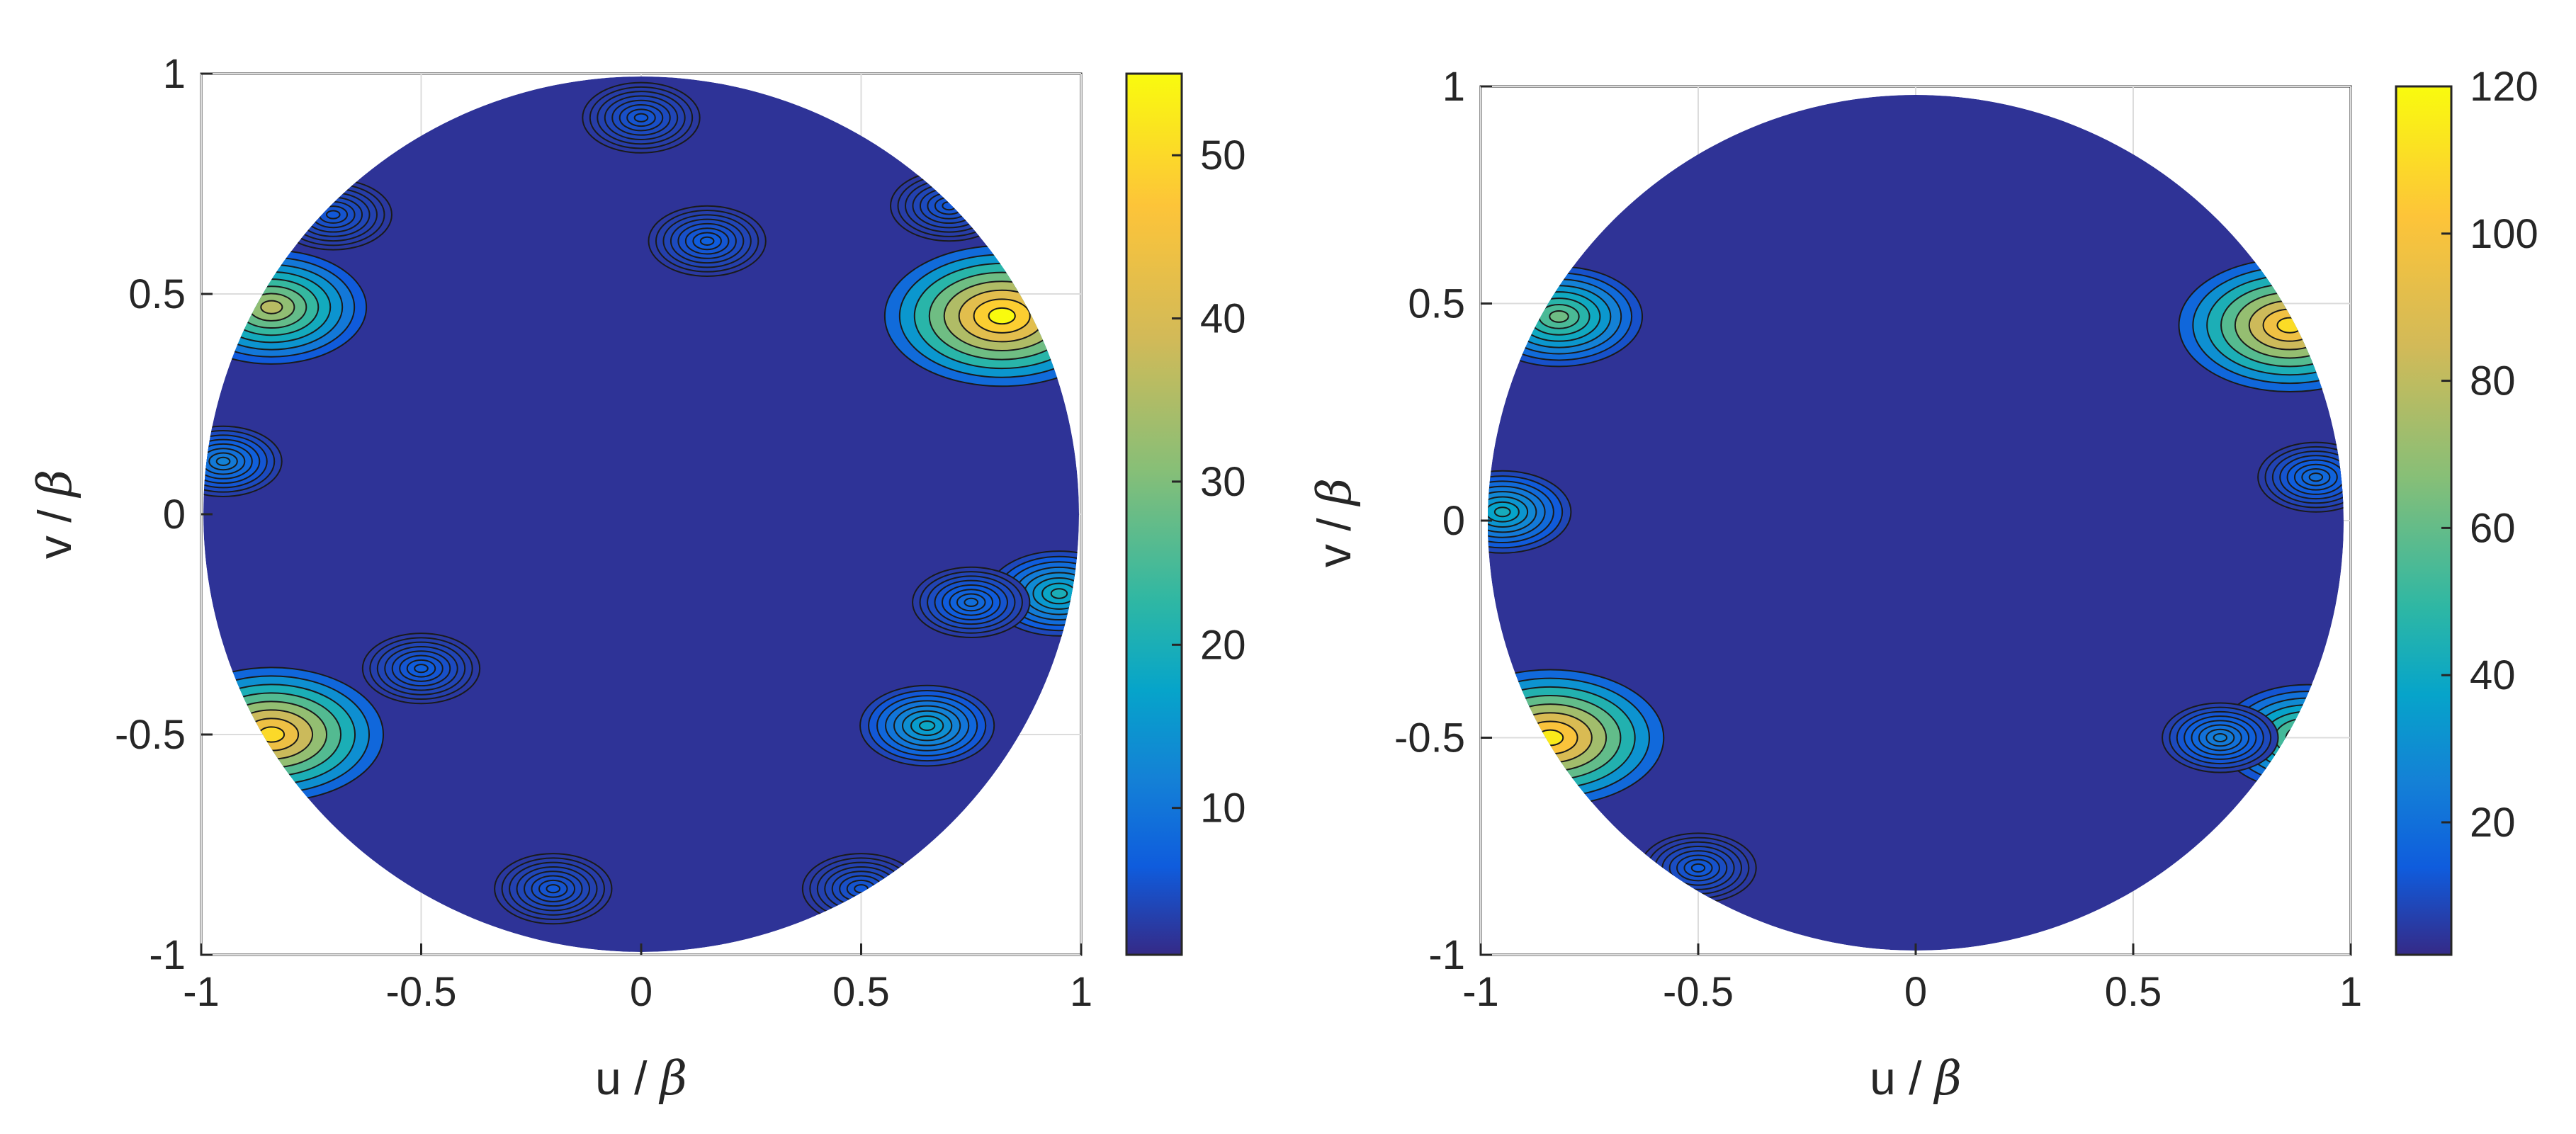 This screenshot has width=2576, height=1134. I want to click on left-colorbar-gradient, so click(1154, 514).